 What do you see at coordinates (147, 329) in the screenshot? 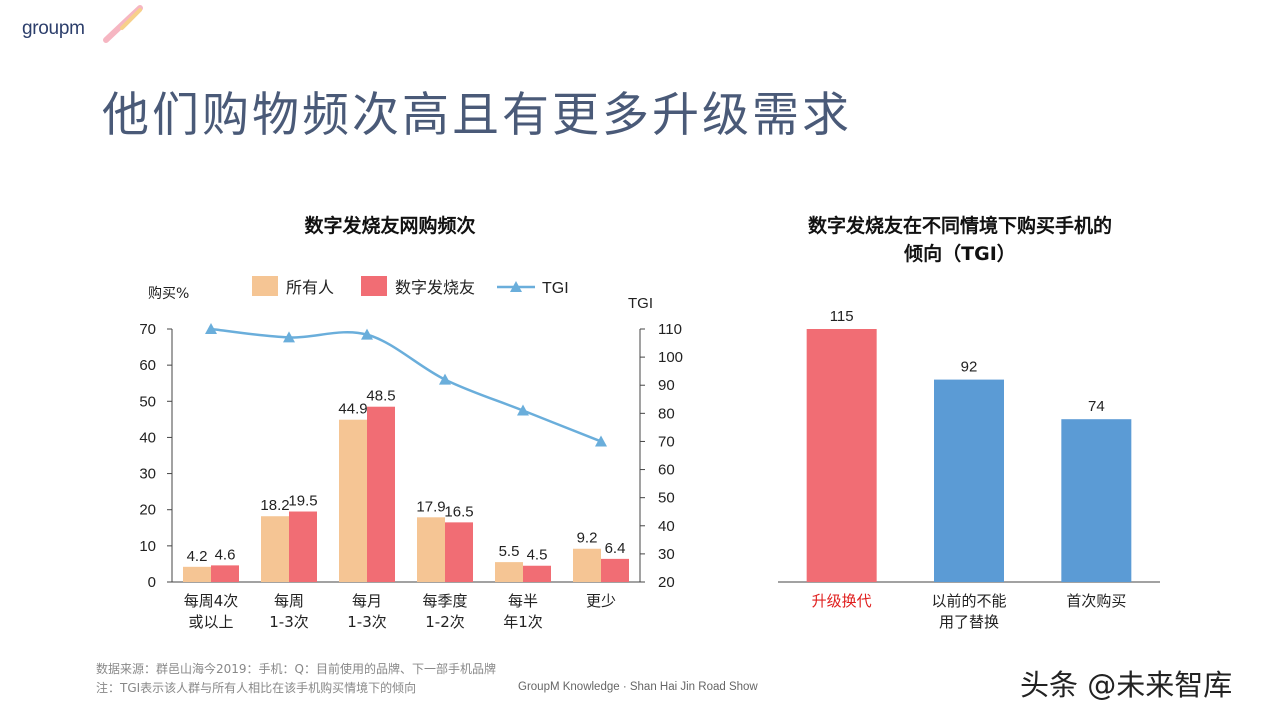
I see `chart1-y-tick-label: 70` at bounding box center [147, 329].